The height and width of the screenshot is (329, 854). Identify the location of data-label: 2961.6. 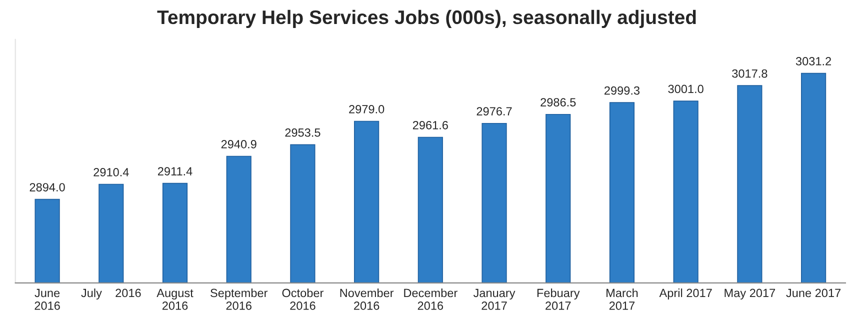
(430, 125).